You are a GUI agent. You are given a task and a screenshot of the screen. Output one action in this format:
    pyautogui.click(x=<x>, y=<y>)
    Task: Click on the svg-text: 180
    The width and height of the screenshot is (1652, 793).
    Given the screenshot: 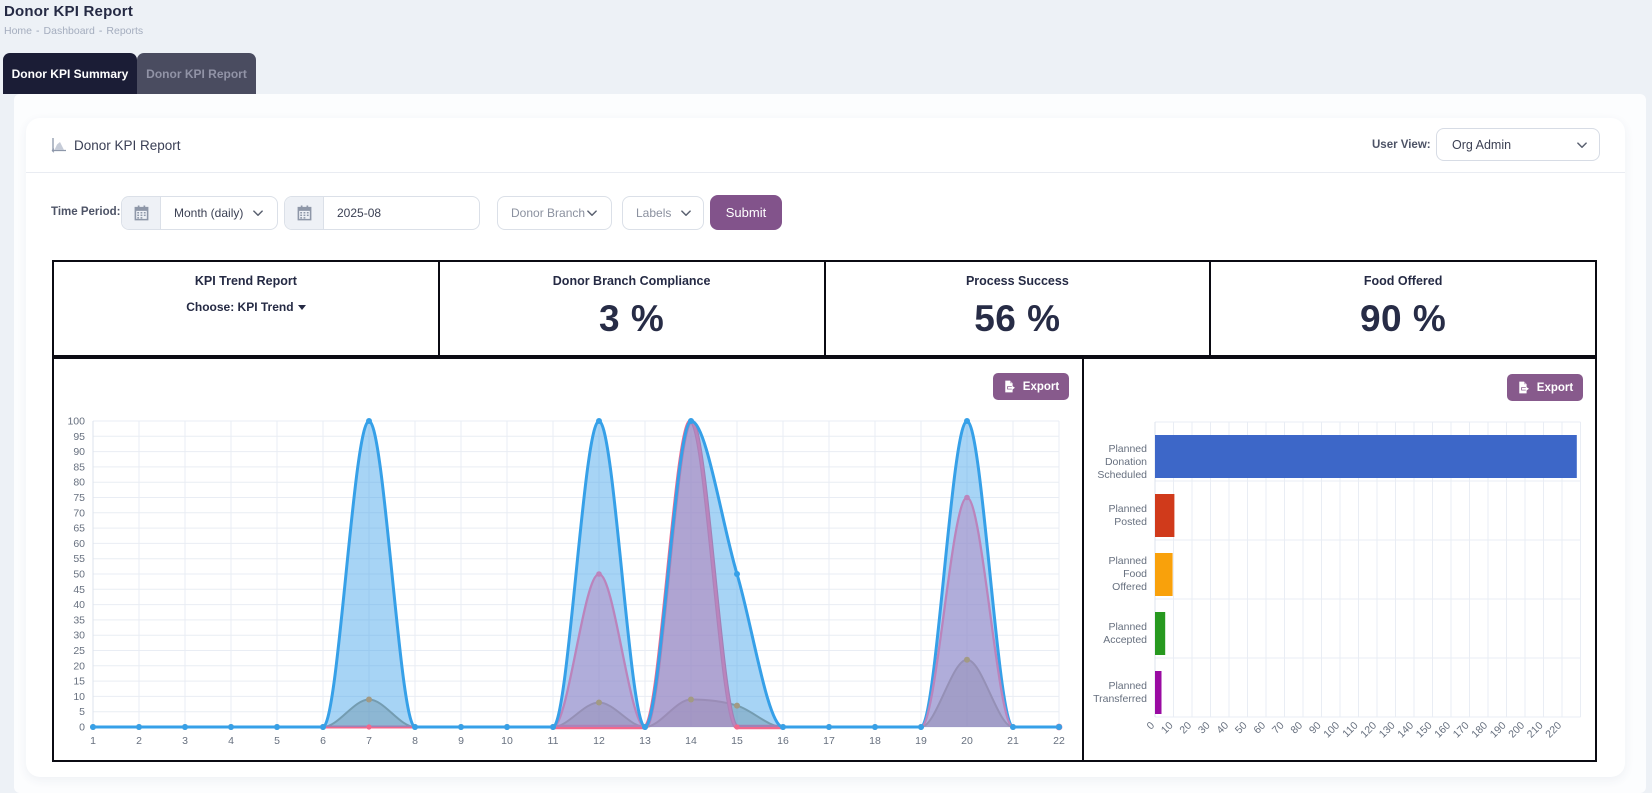 What is the action you would take?
    pyautogui.click(x=1479, y=730)
    